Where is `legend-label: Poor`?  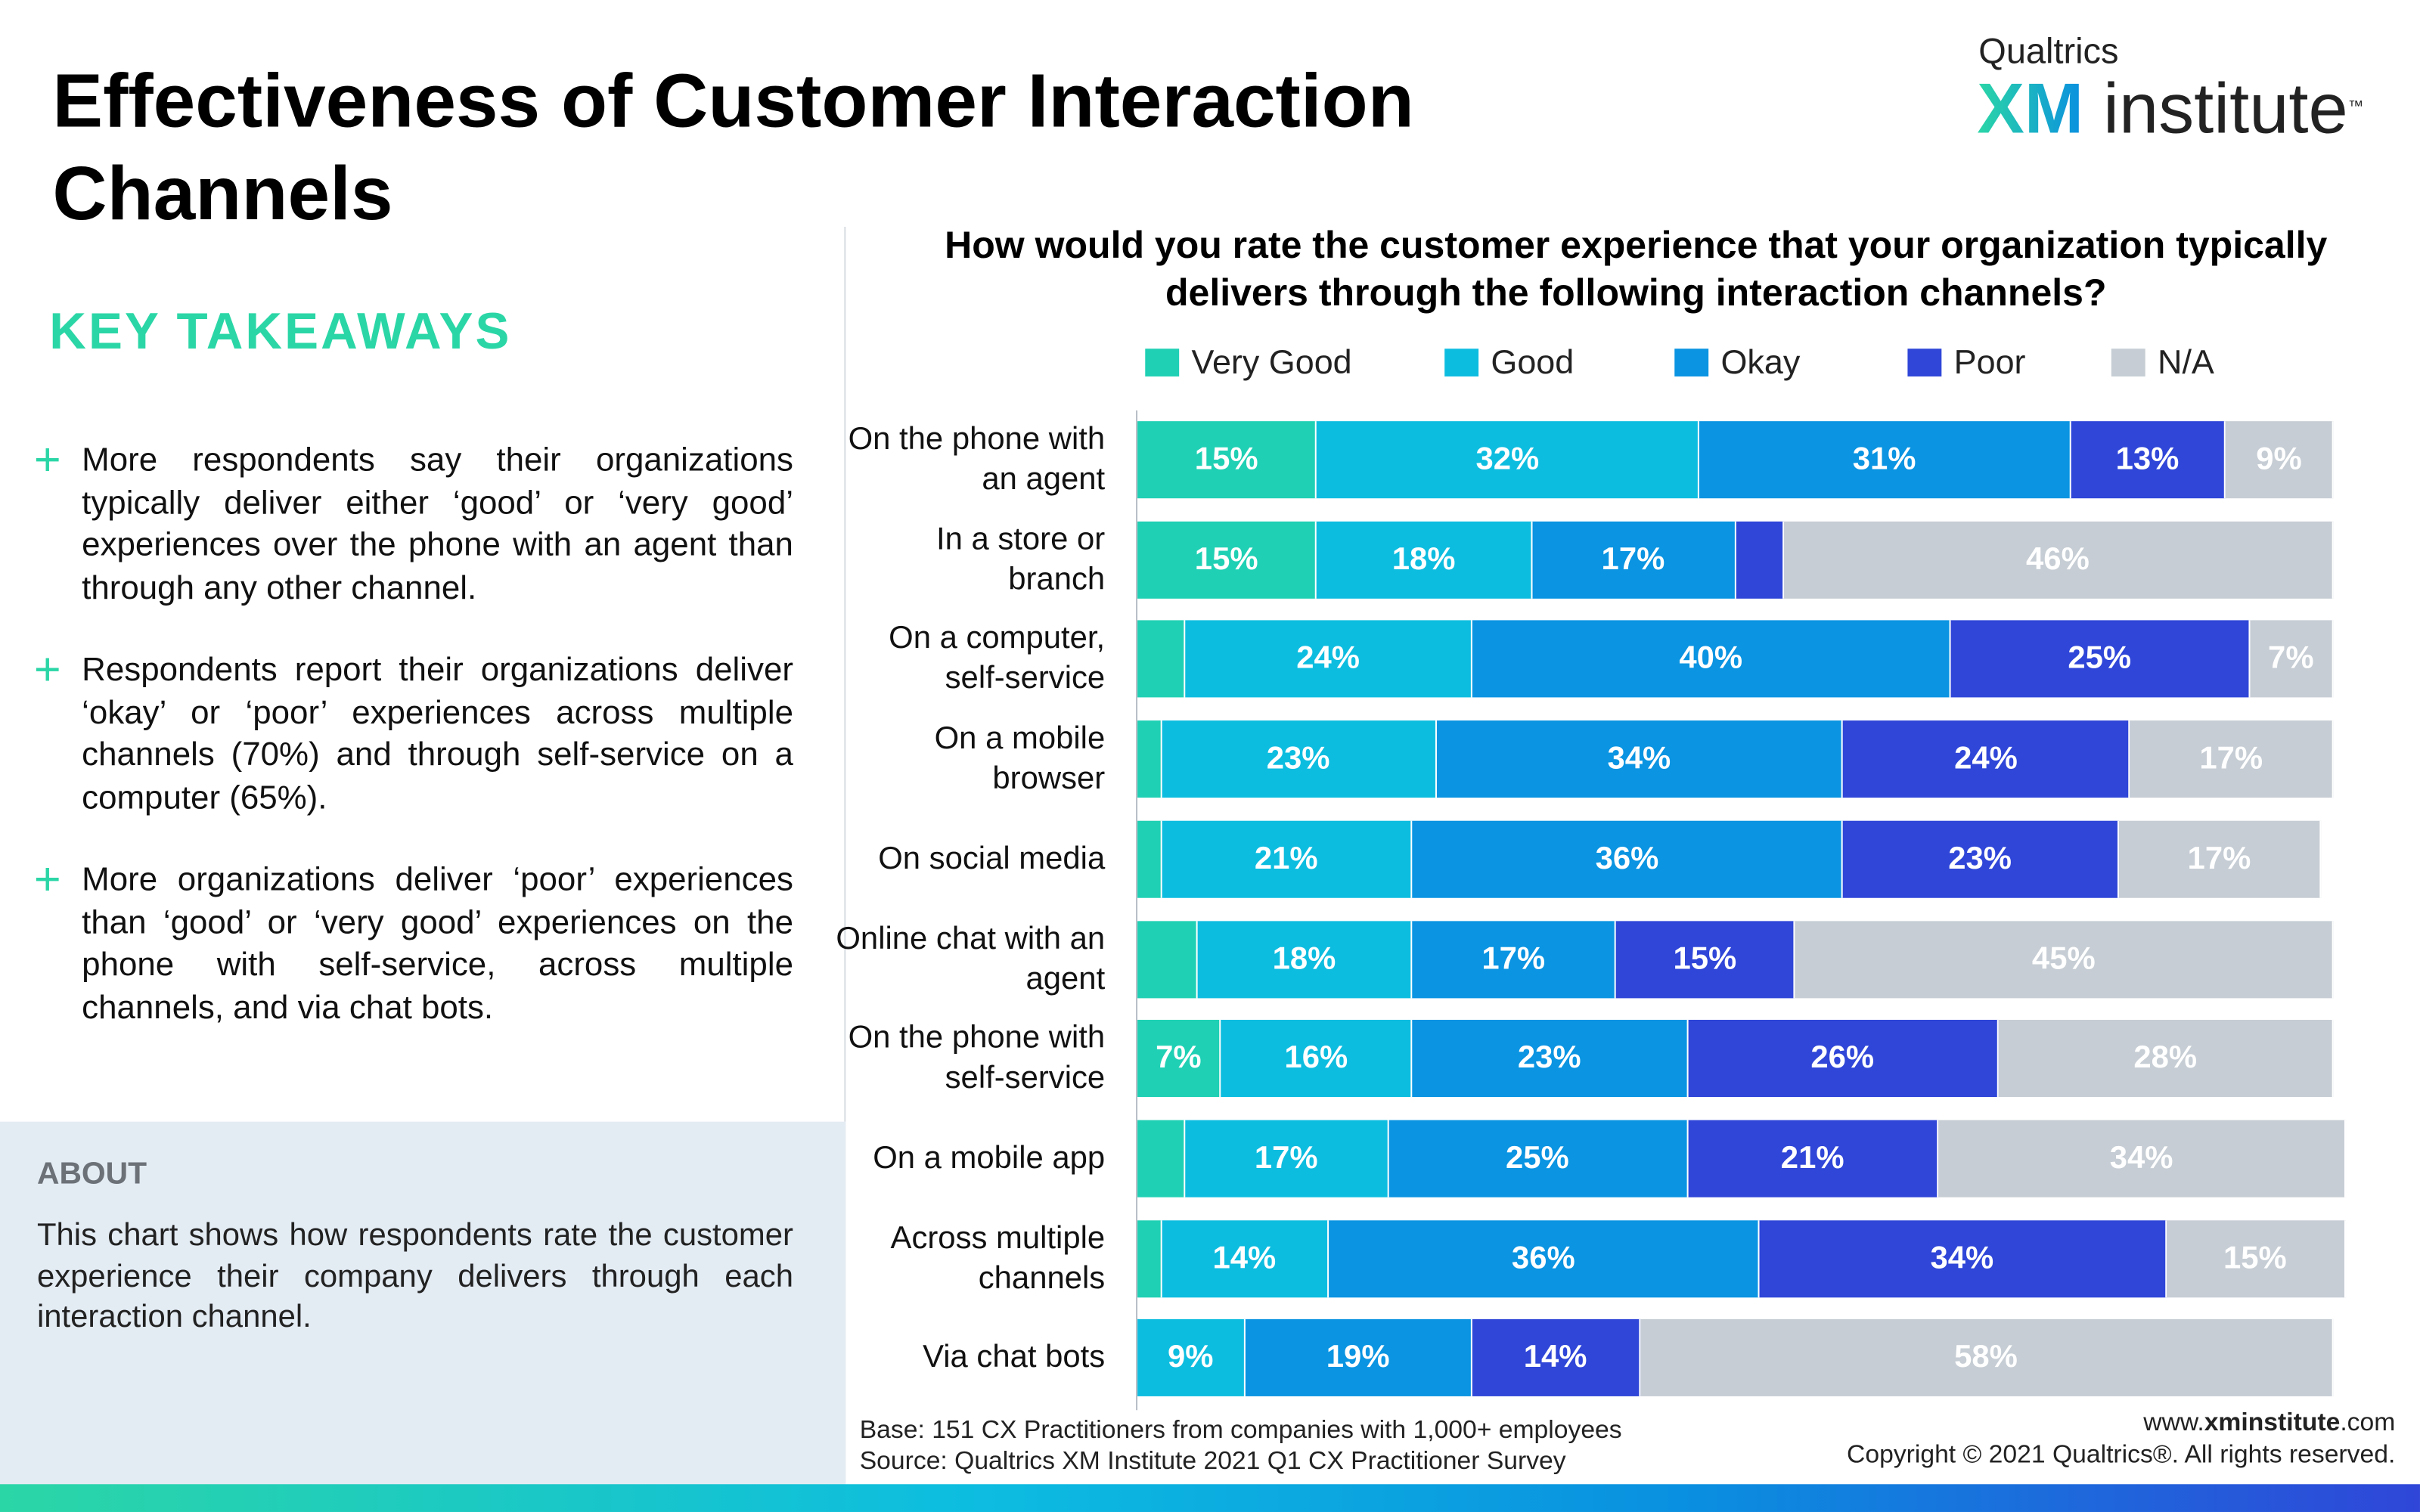 legend-label: Poor is located at coordinates (1989, 362).